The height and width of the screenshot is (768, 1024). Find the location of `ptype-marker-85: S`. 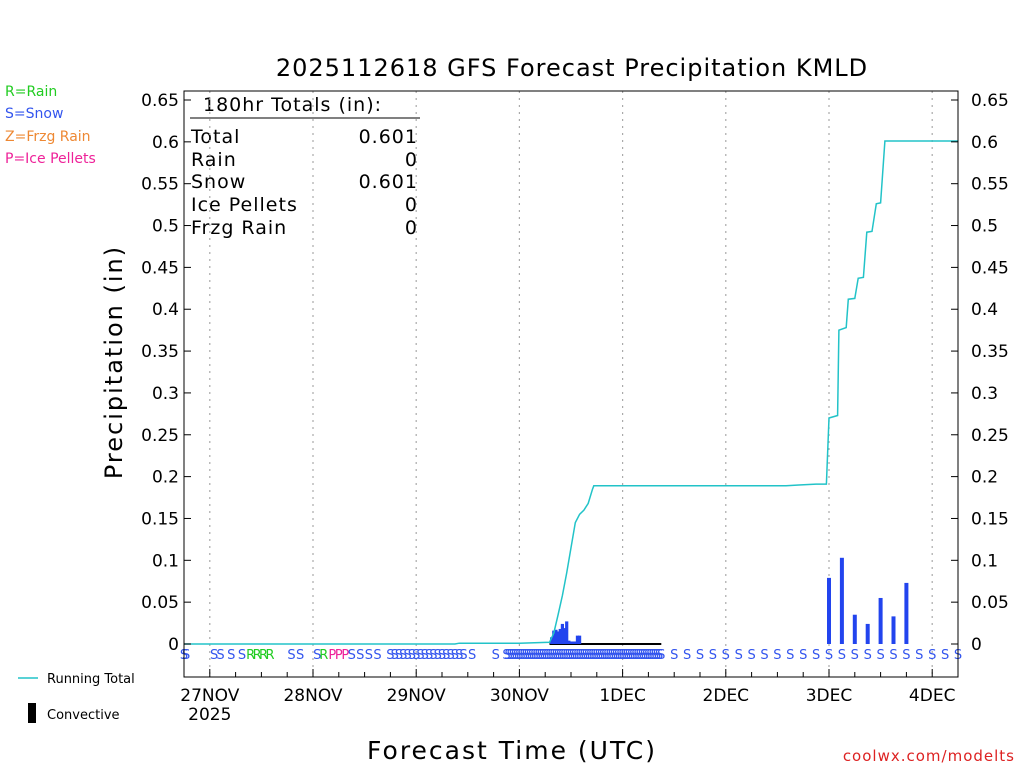

ptype-marker-85: S is located at coordinates (601, 655).